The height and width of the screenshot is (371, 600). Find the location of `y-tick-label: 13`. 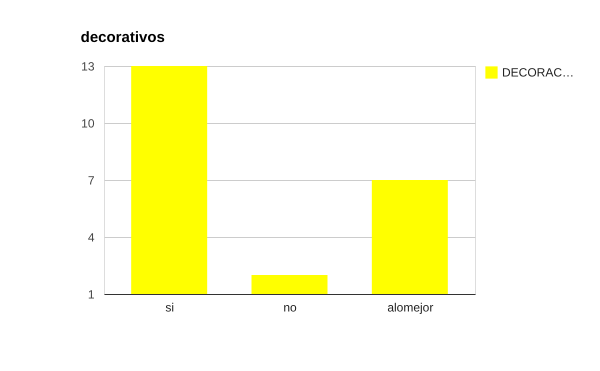

y-tick-label: 13 is located at coordinates (88, 67).